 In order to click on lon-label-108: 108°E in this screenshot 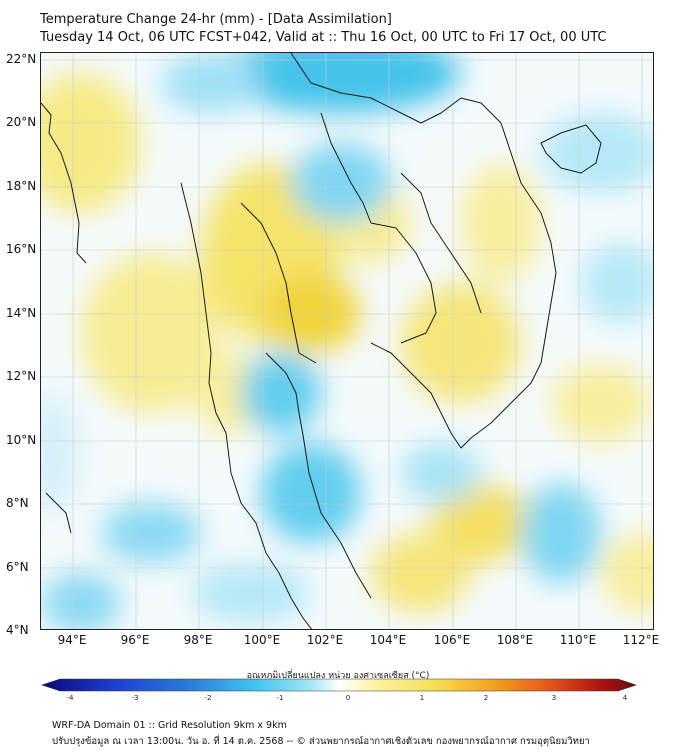, I will do `click(515, 640)`.